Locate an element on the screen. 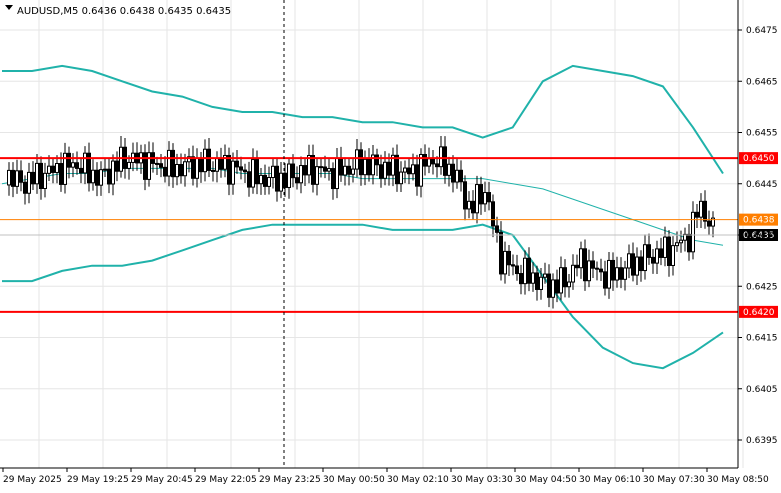 This screenshot has height=493, width=781. level-price-label: 0.6438 is located at coordinates (759, 221).